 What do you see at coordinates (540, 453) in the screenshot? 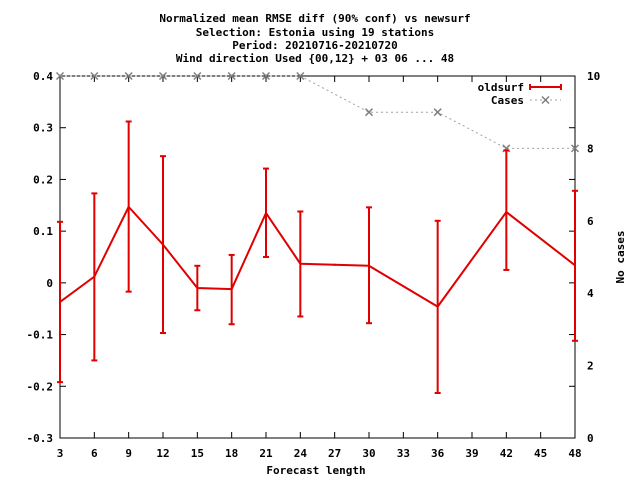
I see `x-tick-label: 45` at bounding box center [540, 453].